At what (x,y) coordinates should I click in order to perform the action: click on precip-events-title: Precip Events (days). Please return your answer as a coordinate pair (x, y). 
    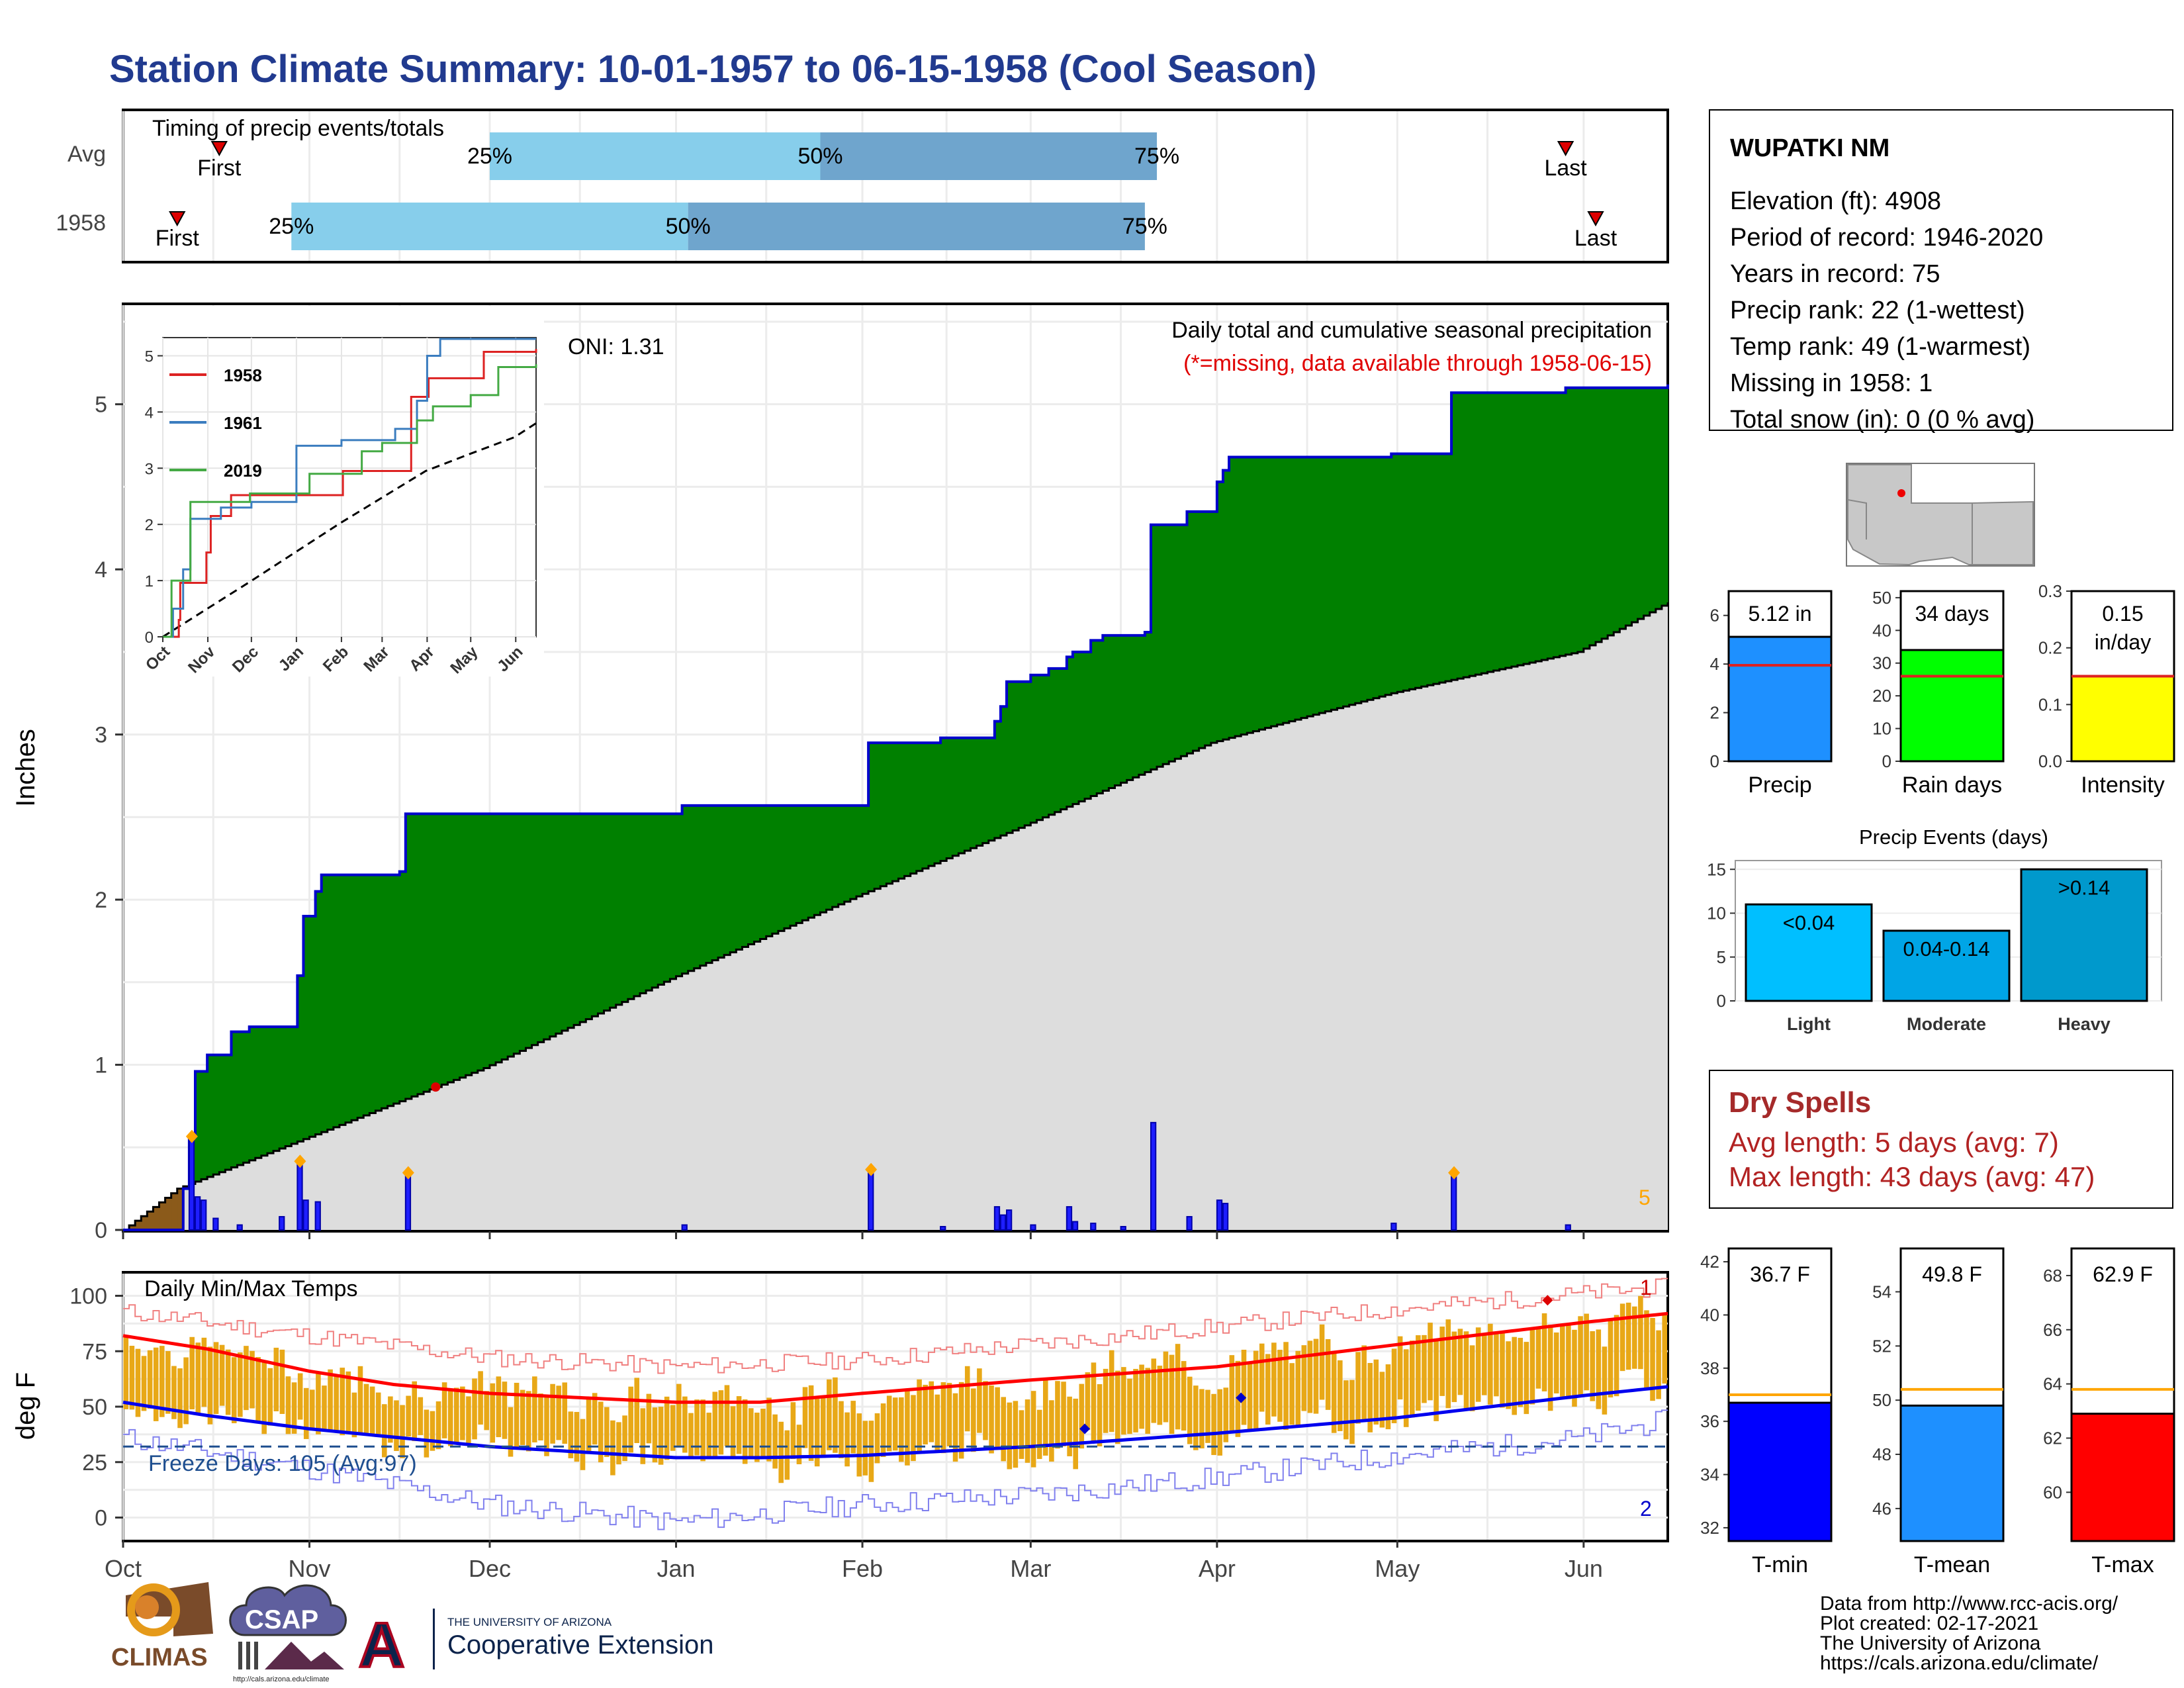
    Looking at the image, I should click on (1954, 837).